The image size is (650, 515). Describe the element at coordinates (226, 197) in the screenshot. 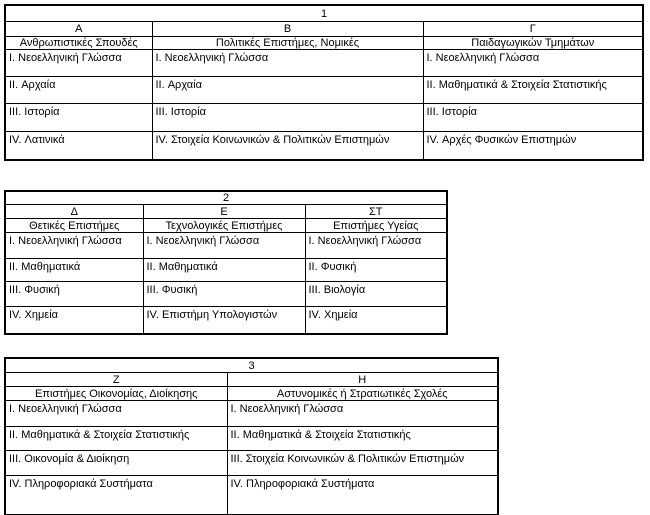

I see `table-2-number: 2` at that location.